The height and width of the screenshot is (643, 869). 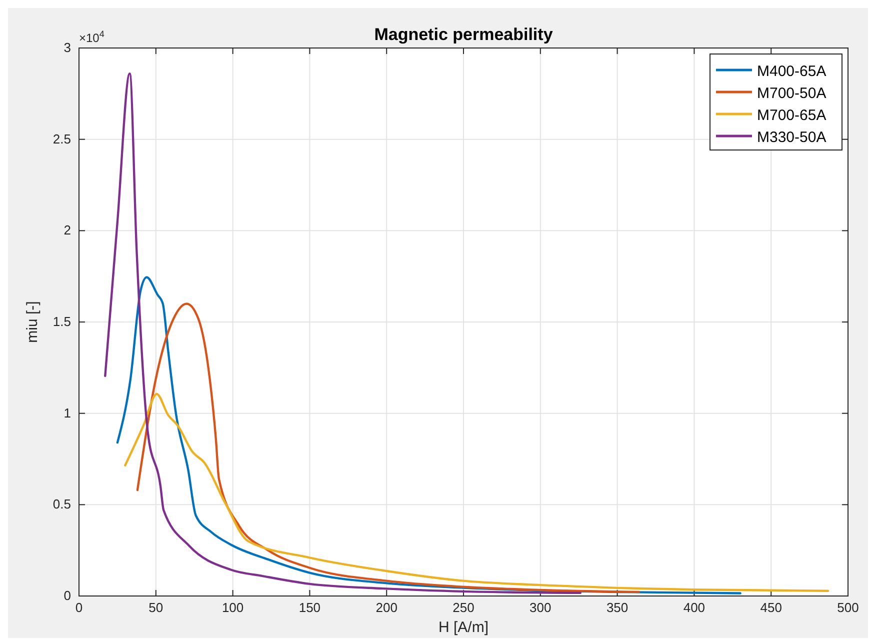 What do you see at coordinates (61, 504) in the screenshot?
I see `y-tick-label: 0.5` at bounding box center [61, 504].